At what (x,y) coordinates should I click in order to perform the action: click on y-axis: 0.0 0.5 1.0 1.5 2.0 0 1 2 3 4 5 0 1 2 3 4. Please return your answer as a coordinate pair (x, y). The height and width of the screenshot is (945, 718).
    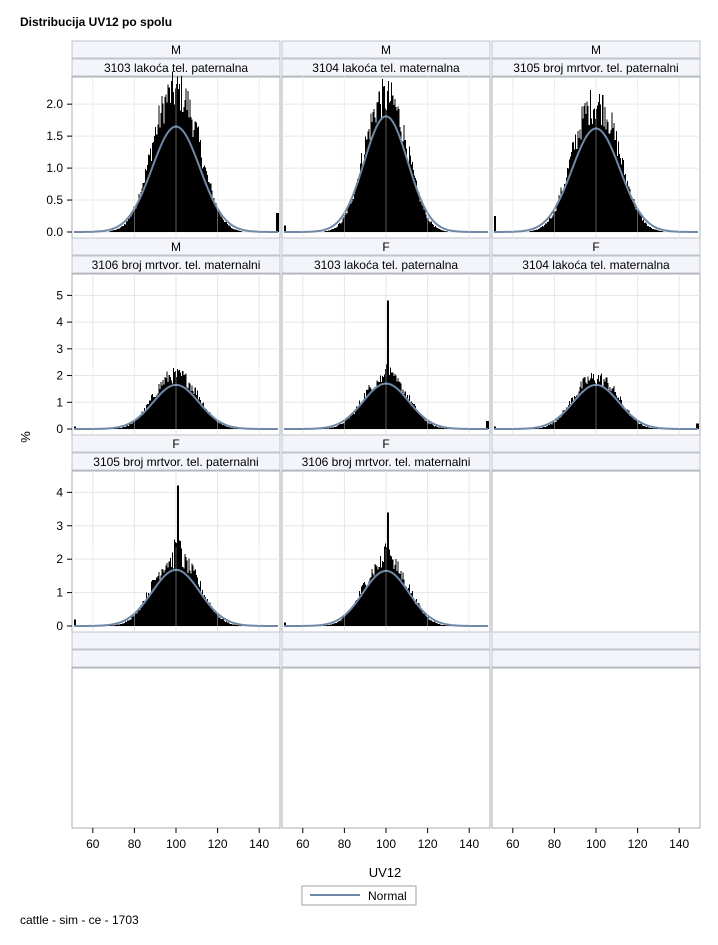
    Looking at the image, I should click on (59, 365).